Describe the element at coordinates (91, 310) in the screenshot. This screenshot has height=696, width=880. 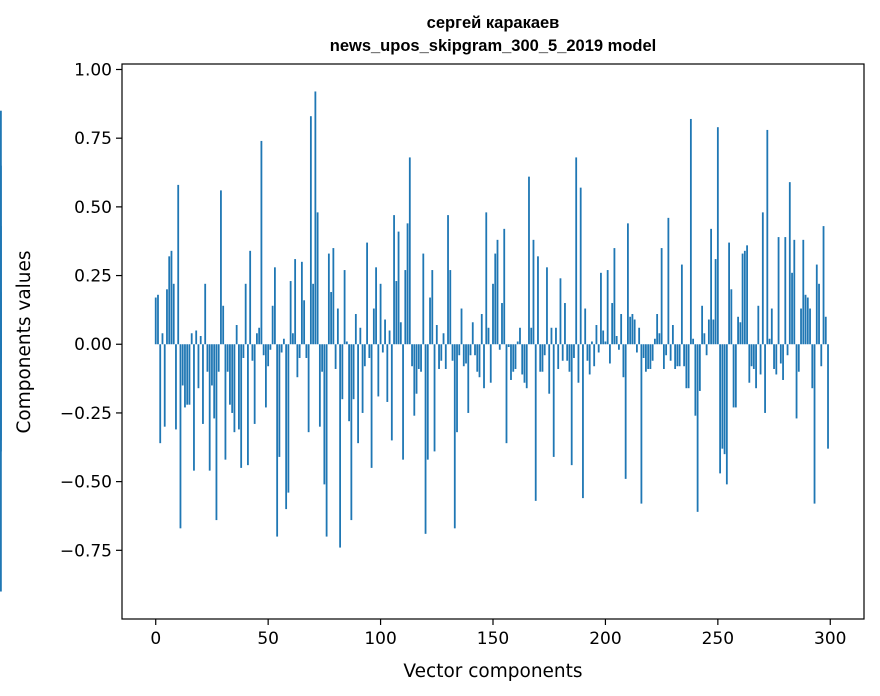
I see `y-axis-ticks: −0.75 −0.50 −0.25 0.00 0.25 0.50 0.75 1.00` at that location.